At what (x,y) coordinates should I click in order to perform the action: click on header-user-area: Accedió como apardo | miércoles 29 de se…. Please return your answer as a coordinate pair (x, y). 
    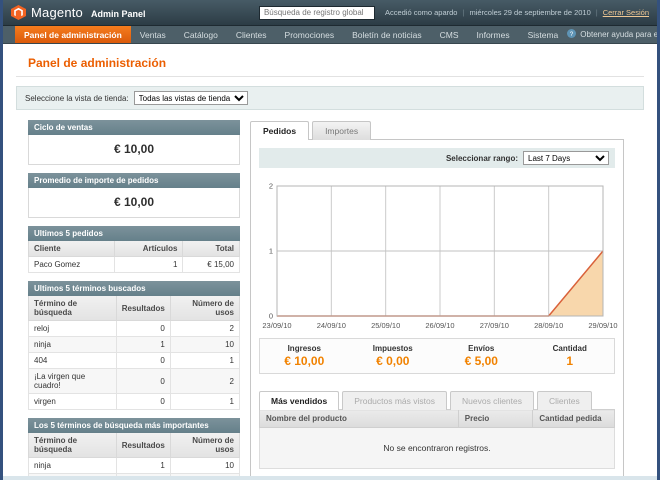
    Looking at the image, I should click on (517, 12).